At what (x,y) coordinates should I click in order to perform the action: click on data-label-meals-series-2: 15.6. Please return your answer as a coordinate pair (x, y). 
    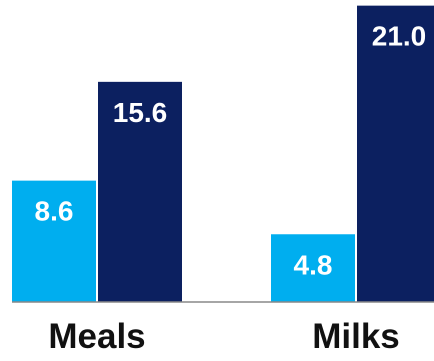
    Looking at the image, I should click on (140, 112).